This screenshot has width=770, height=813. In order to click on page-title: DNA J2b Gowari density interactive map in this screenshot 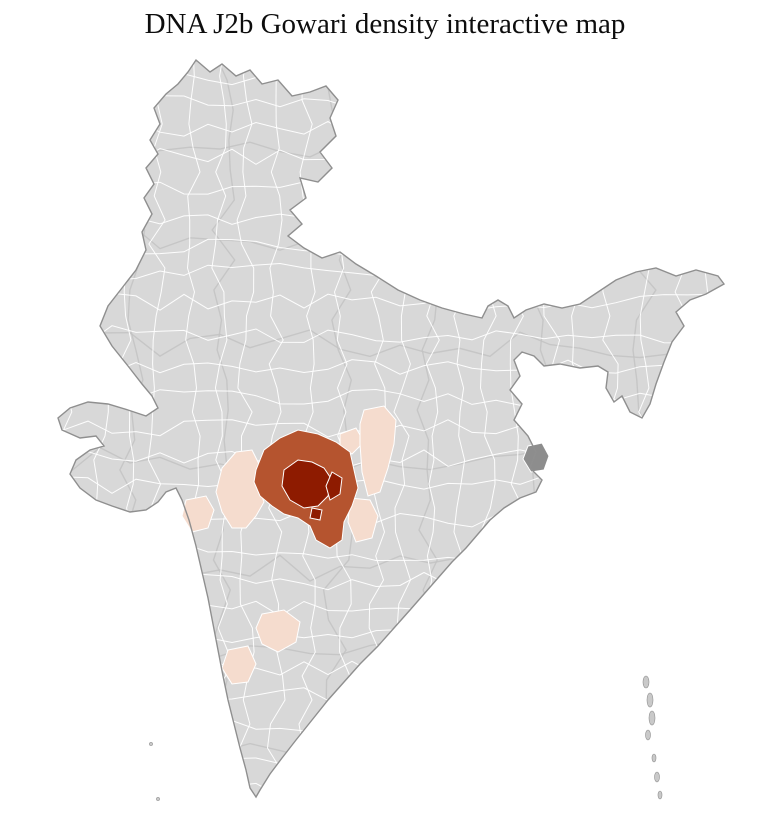, I will do `click(385, 24)`.